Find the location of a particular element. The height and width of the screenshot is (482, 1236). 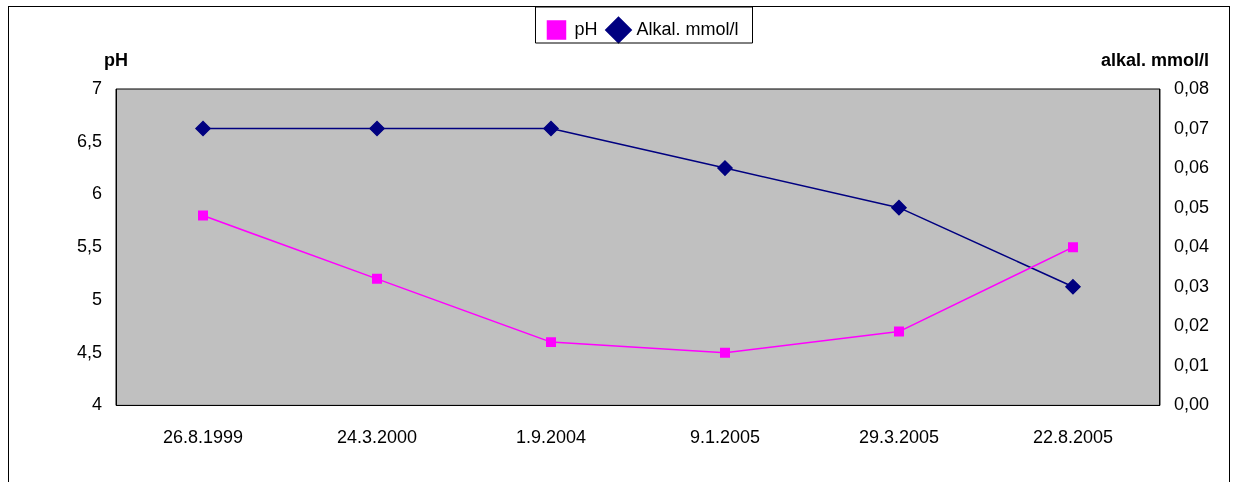

x-tick-label: 29.3.2005 is located at coordinates (899, 437).